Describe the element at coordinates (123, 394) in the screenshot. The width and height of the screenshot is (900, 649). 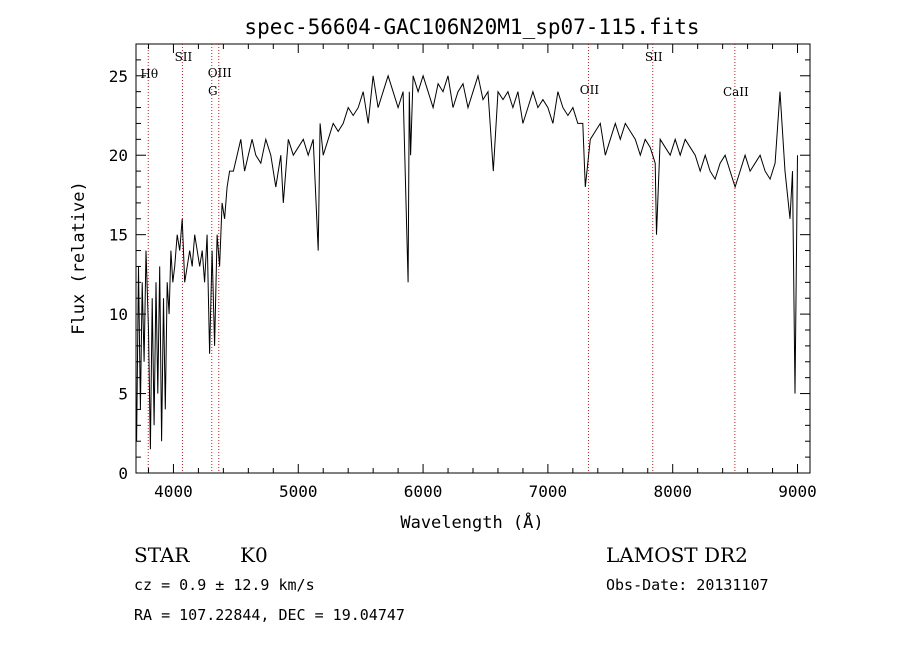
I see `y-tick-label: 5` at that location.